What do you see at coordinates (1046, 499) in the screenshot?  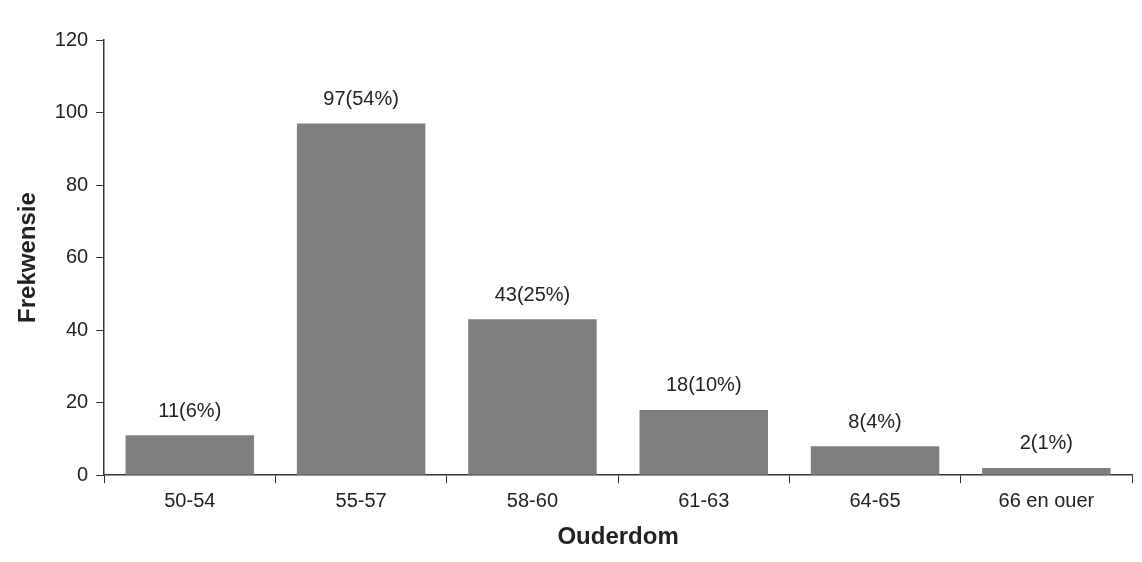 I see `x-tick-label: 66 en ouer` at bounding box center [1046, 499].